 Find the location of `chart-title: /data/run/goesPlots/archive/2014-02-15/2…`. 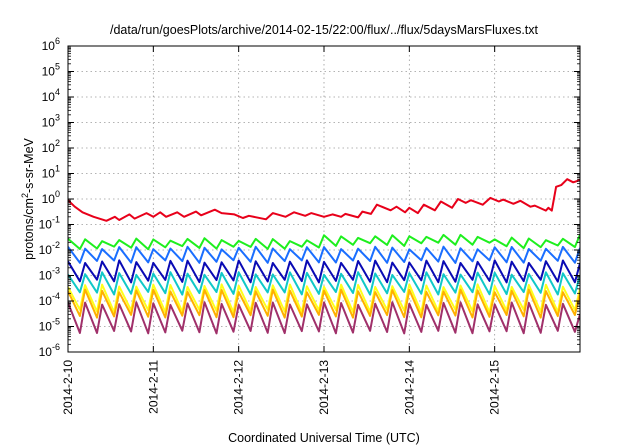

chart-title: /data/run/goesPlots/archive/2014-02-15/2… is located at coordinates (324, 30).